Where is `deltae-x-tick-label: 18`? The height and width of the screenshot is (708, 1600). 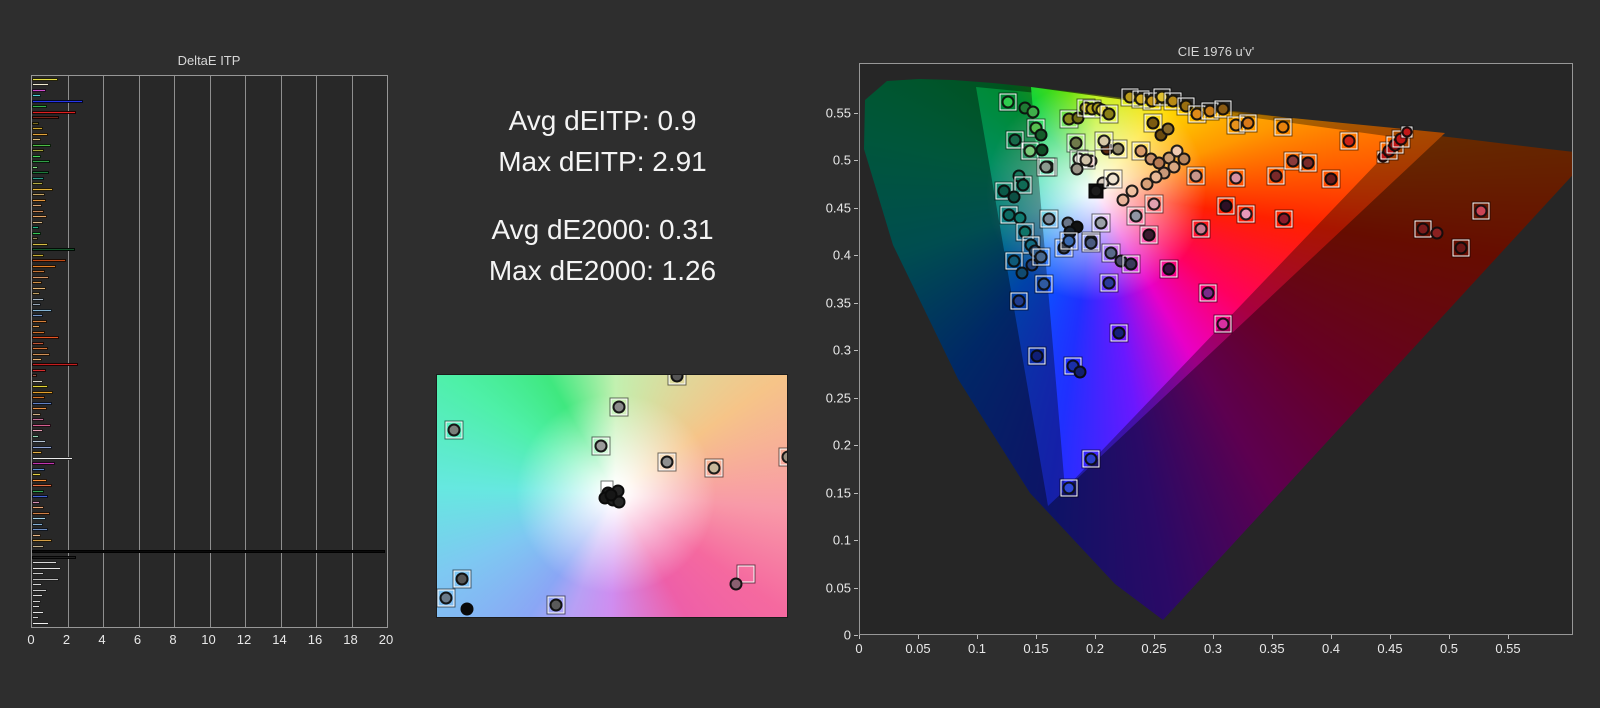
deltae-x-tick-label: 18 is located at coordinates (350, 639).